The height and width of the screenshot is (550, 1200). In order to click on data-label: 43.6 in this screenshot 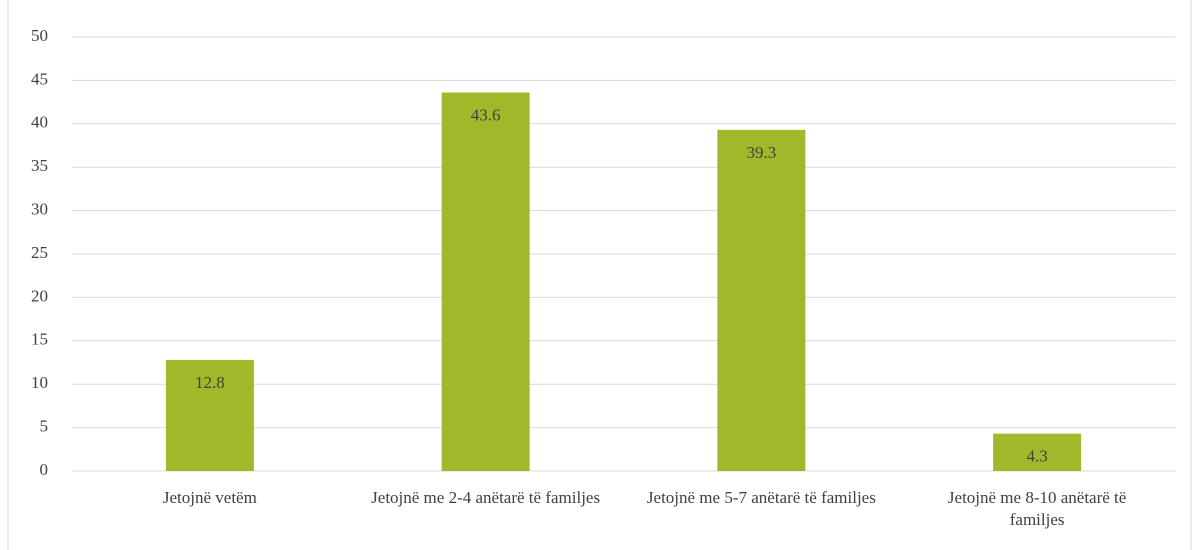, I will do `click(486, 114)`.